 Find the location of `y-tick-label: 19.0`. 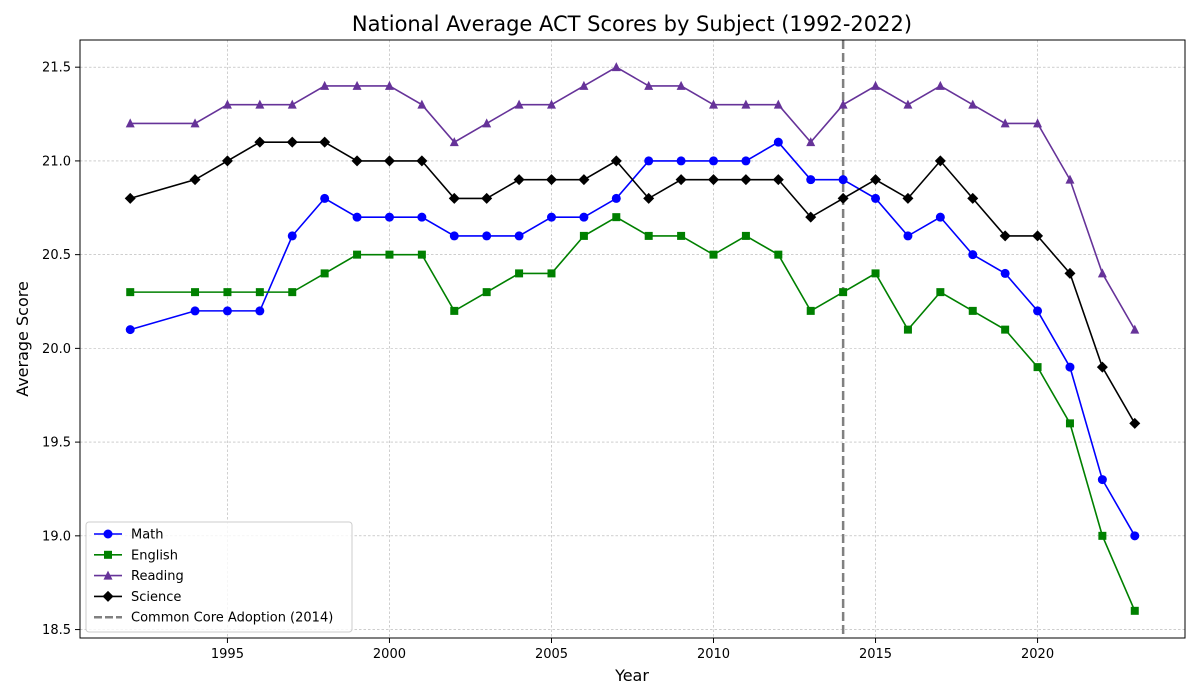

y-tick-label: 19.0 is located at coordinates (56, 536).